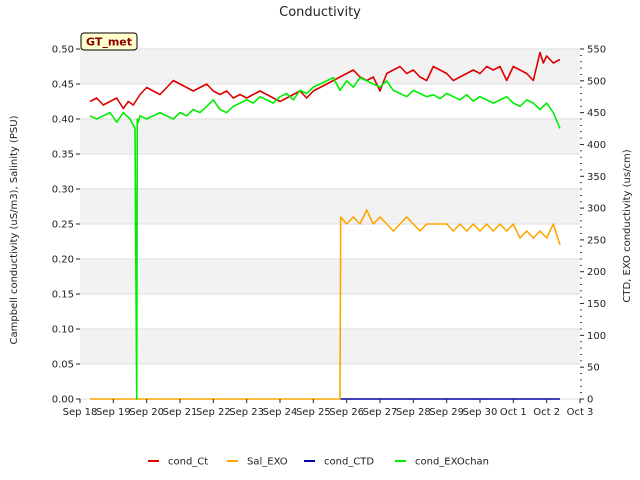 The image size is (640, 480). What do you see at coordinates (213, 412) in the screenshot?
I see `x-tick-label: Sep 22` at bounding box center [213, 412].